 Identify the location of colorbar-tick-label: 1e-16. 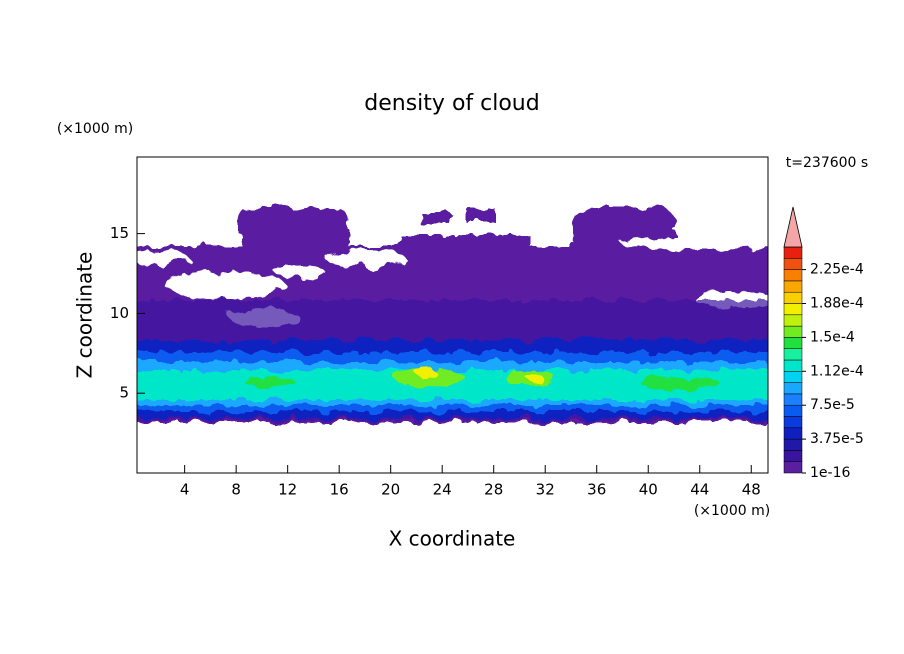
(830, 473).